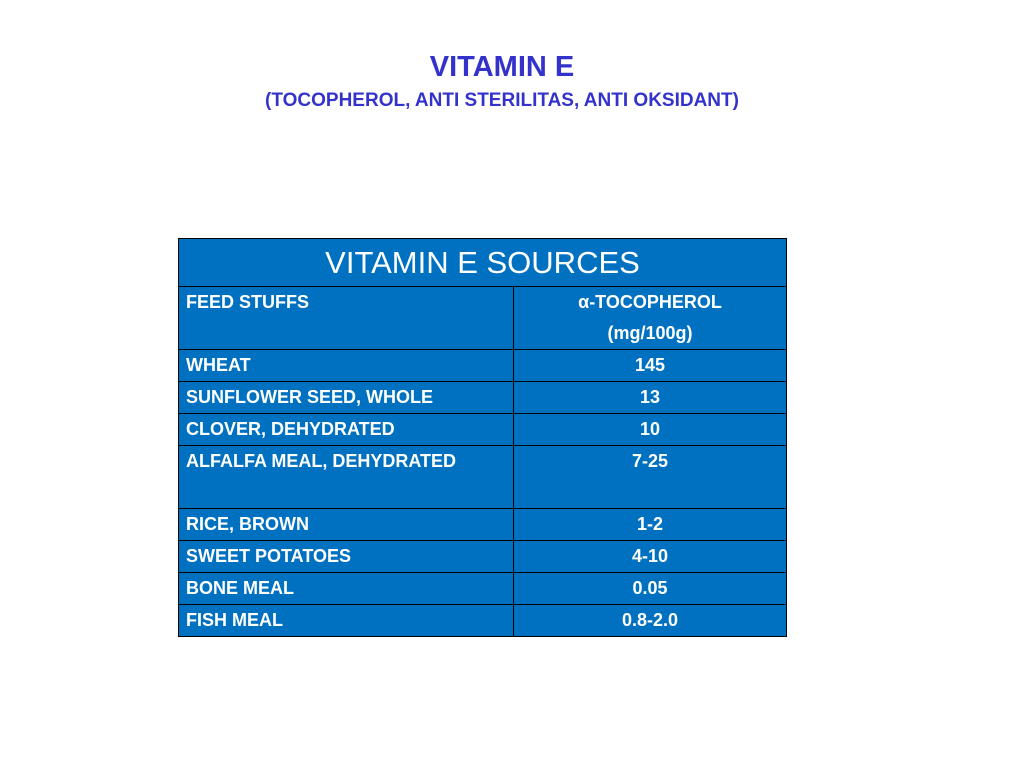 This screenshot has height=768, width=1024. I want to click on header-tocopherol-line1: α-TOCOPHEROL, so click(650, 302).